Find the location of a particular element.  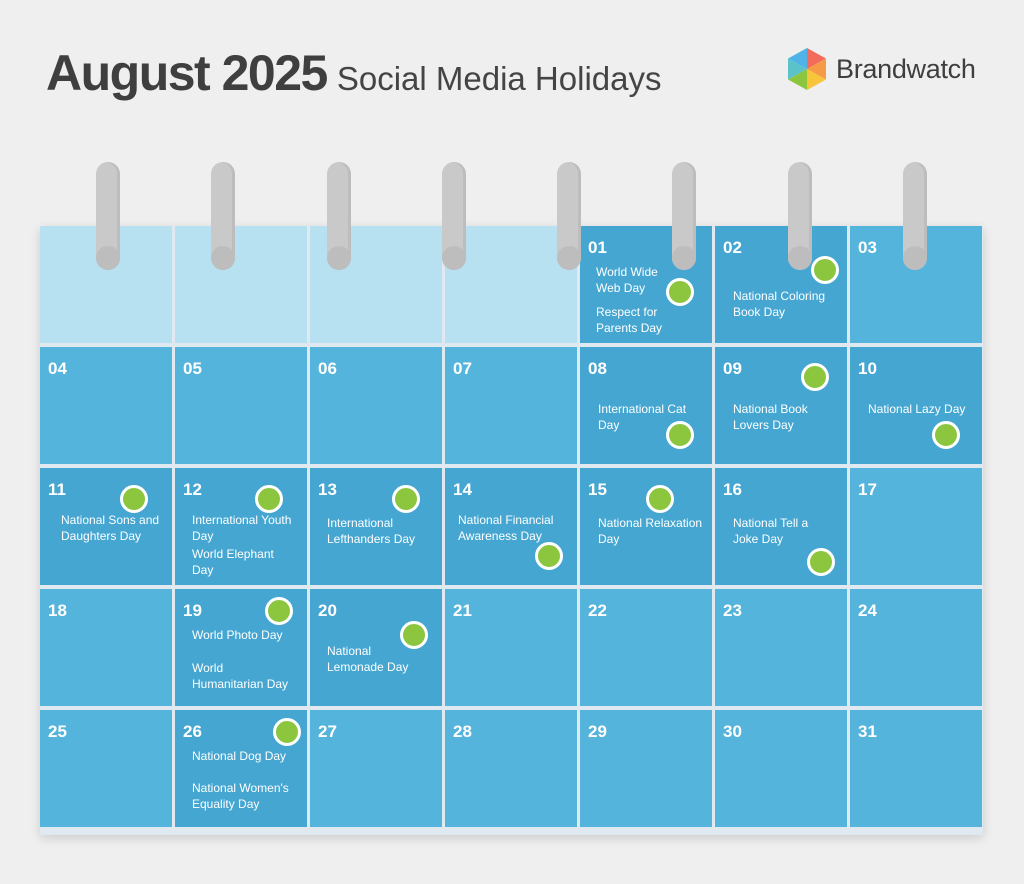

day-cell-05: 05 is located at coordinates (241, 405).